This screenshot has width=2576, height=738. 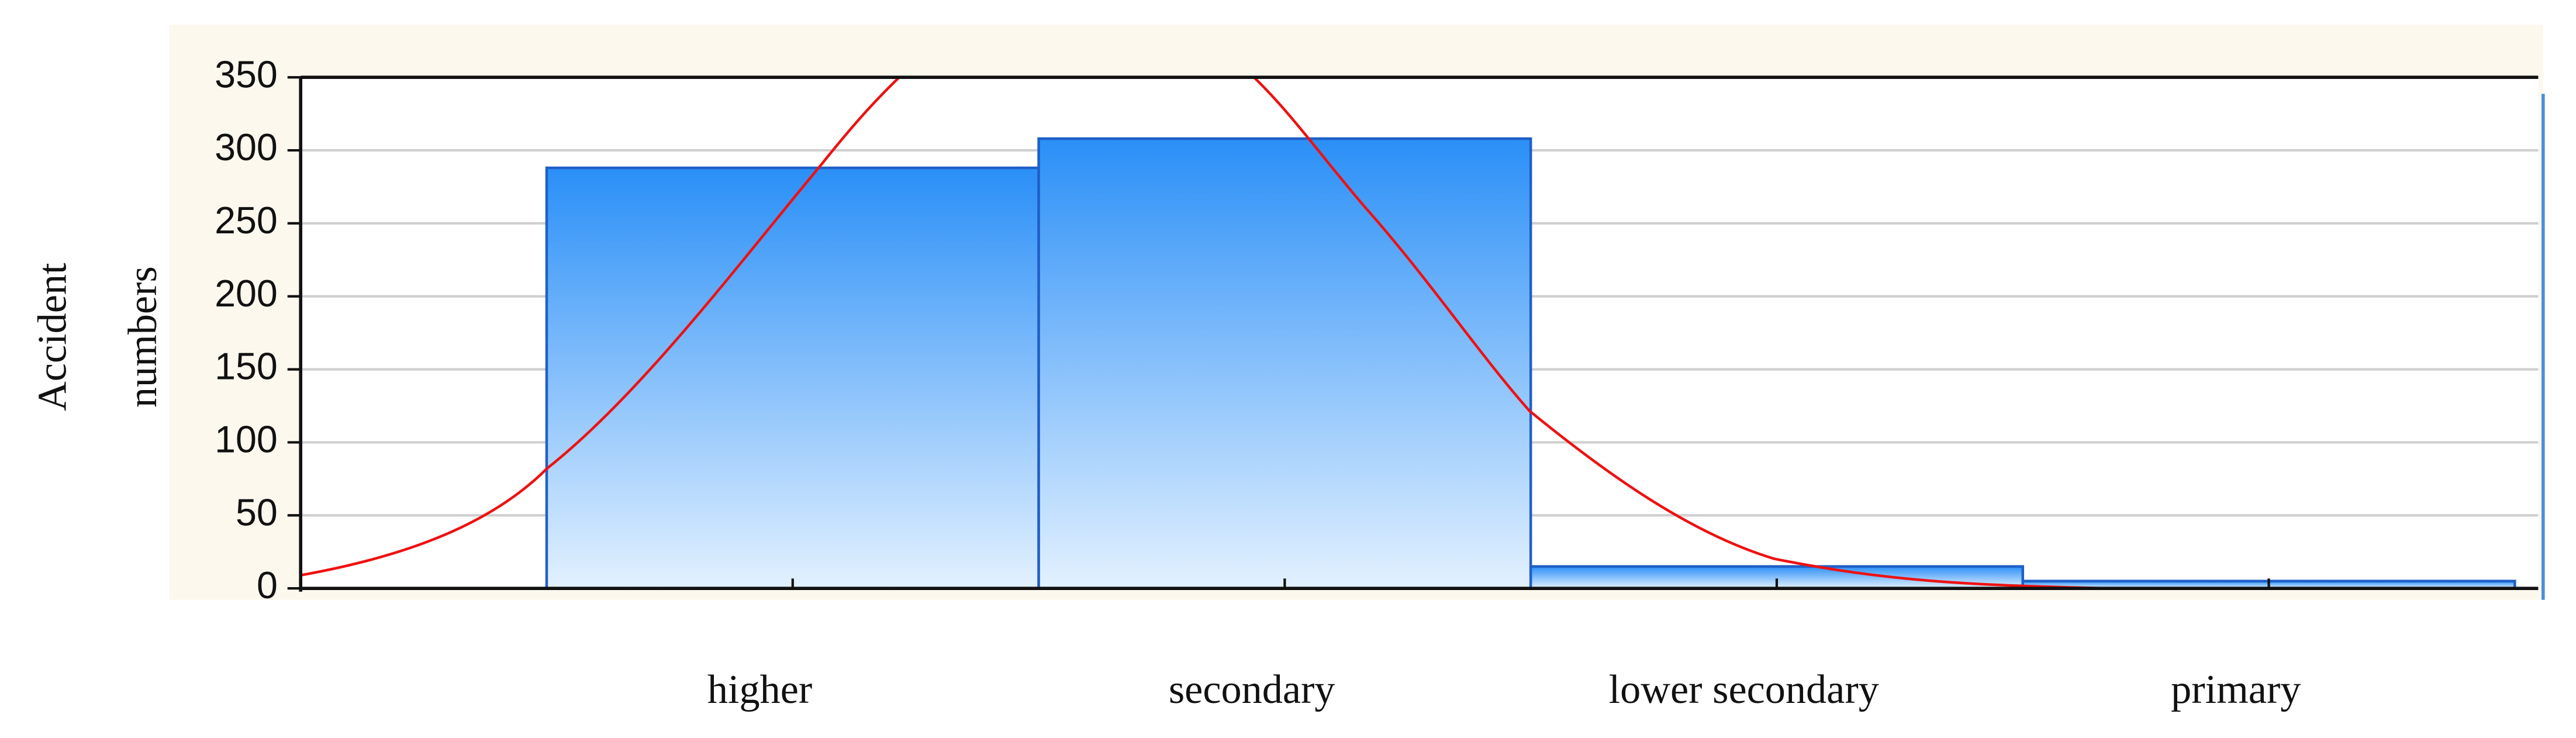 I want to click on x-tick-label: primary, so click(x=2236, y=690).